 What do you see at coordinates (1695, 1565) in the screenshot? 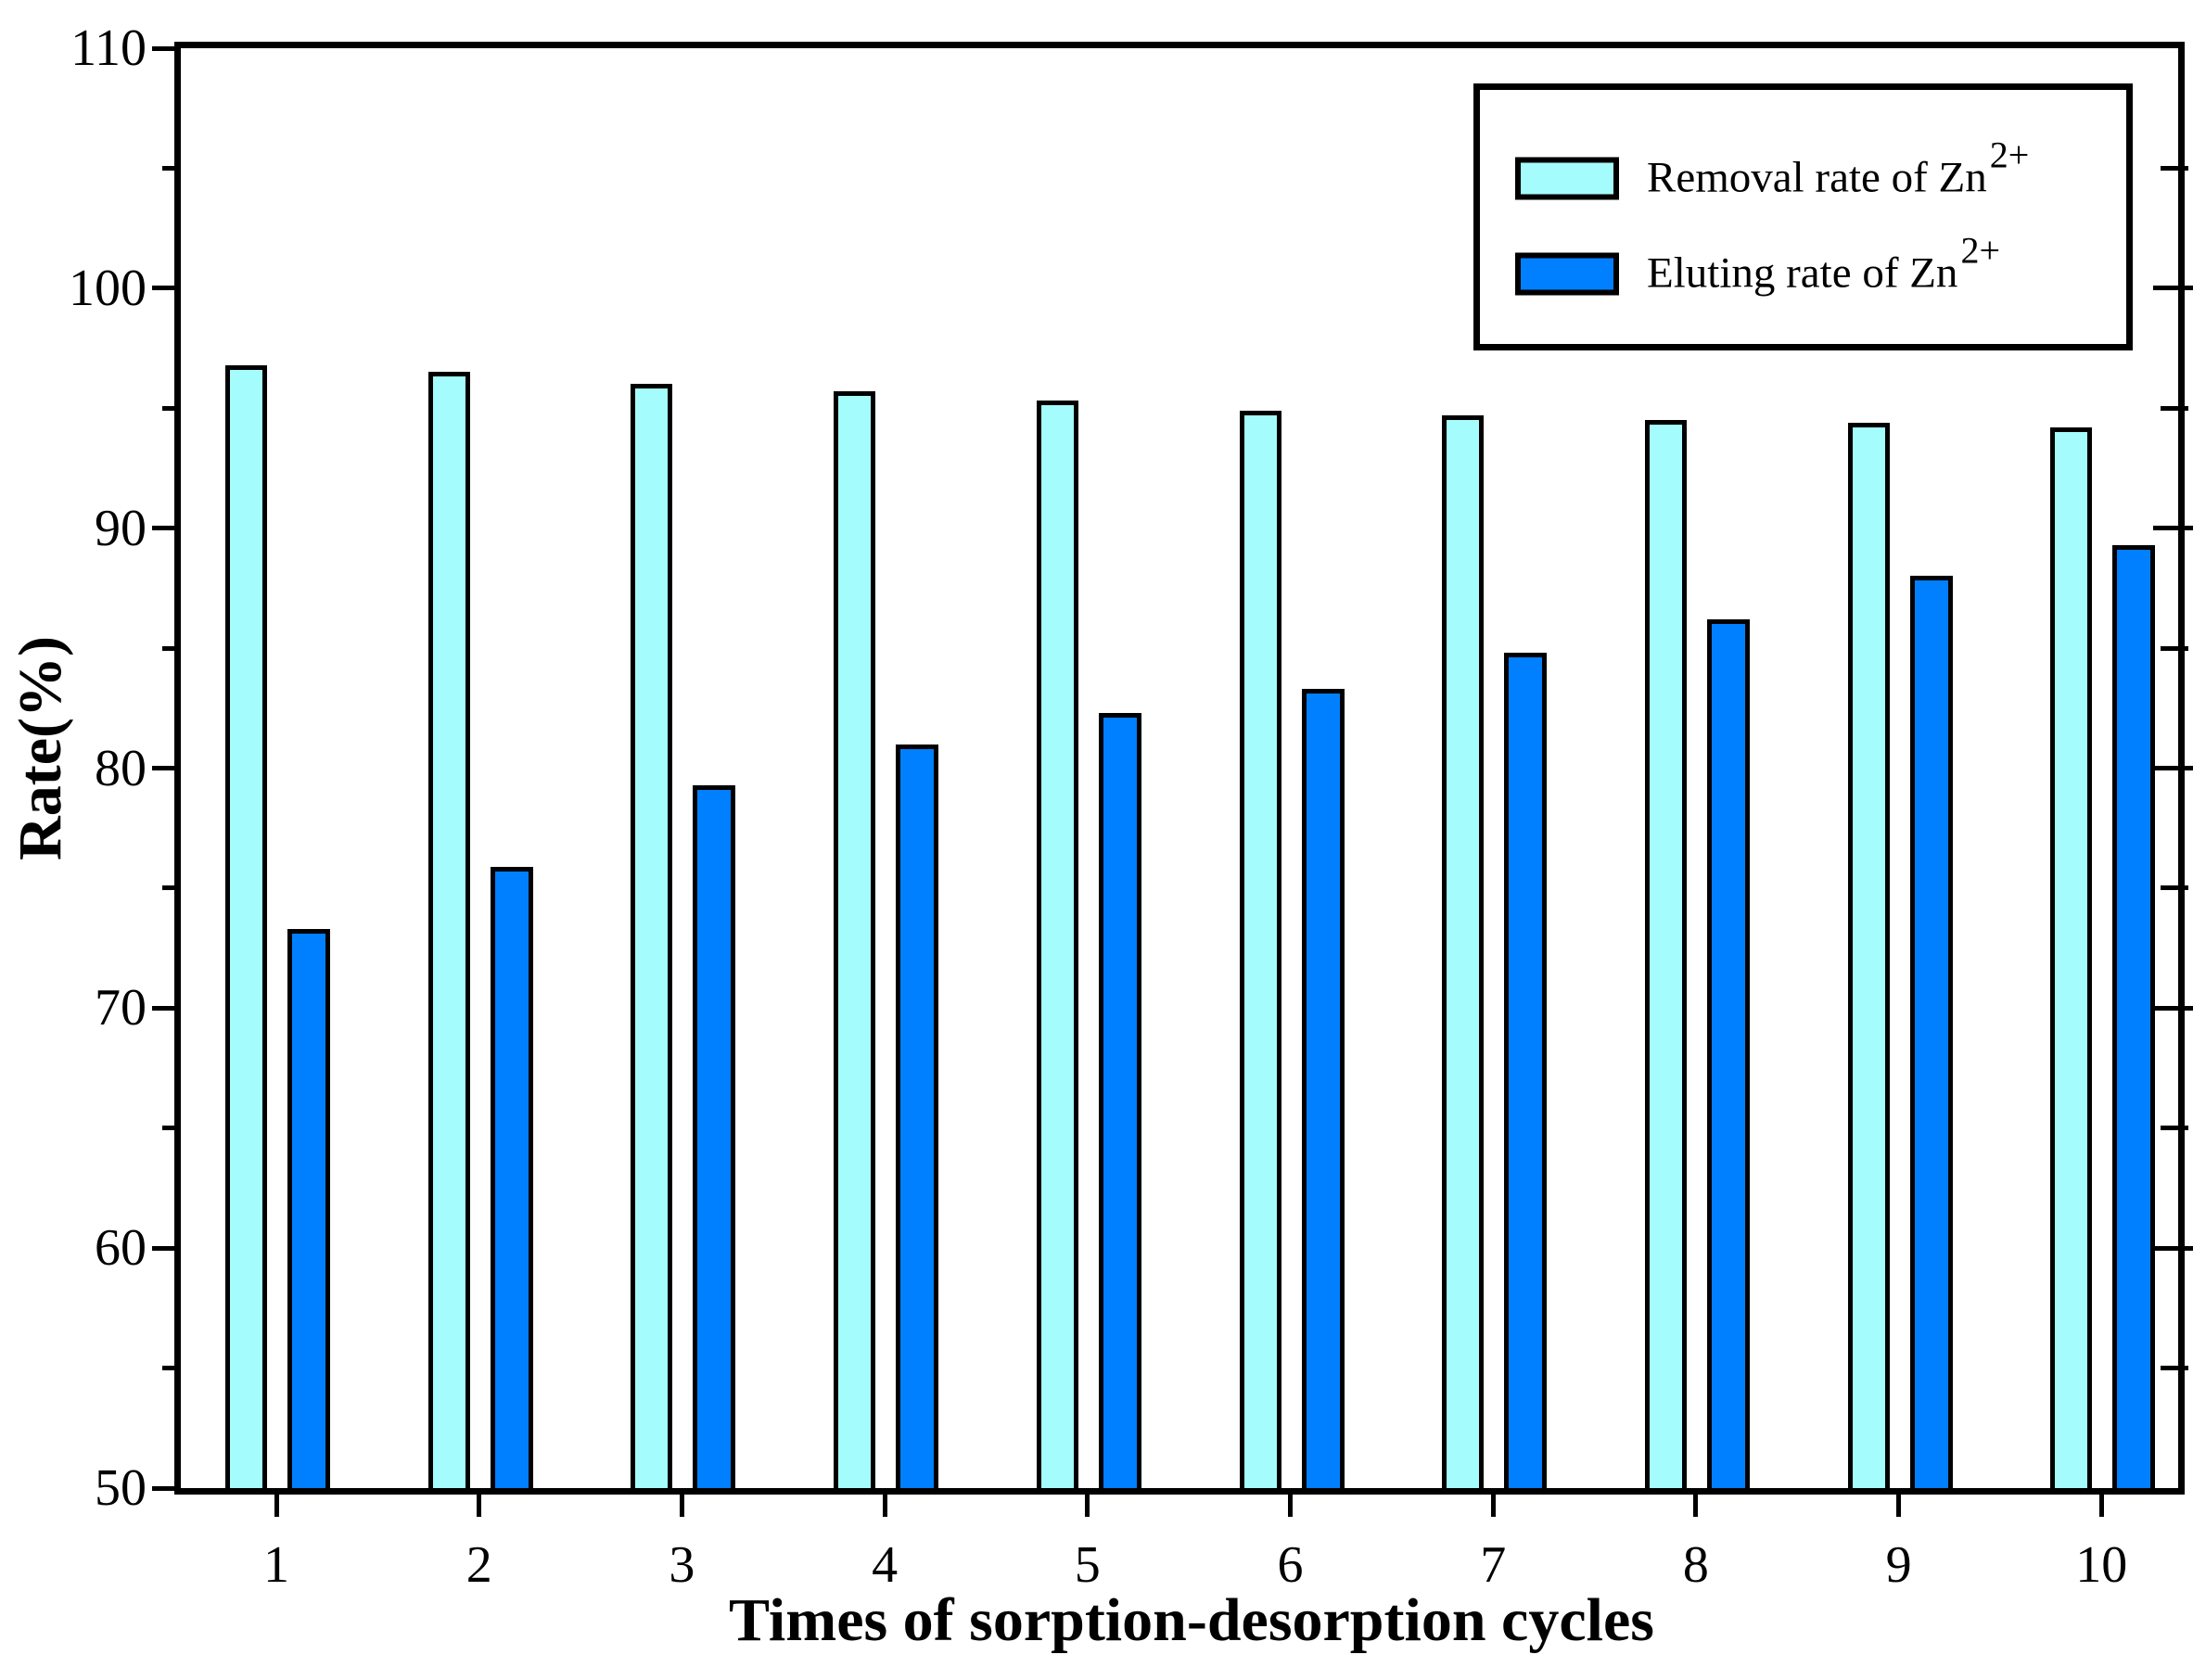
I see `x-tick-label: 8` at bounding box center [1695, 1565].